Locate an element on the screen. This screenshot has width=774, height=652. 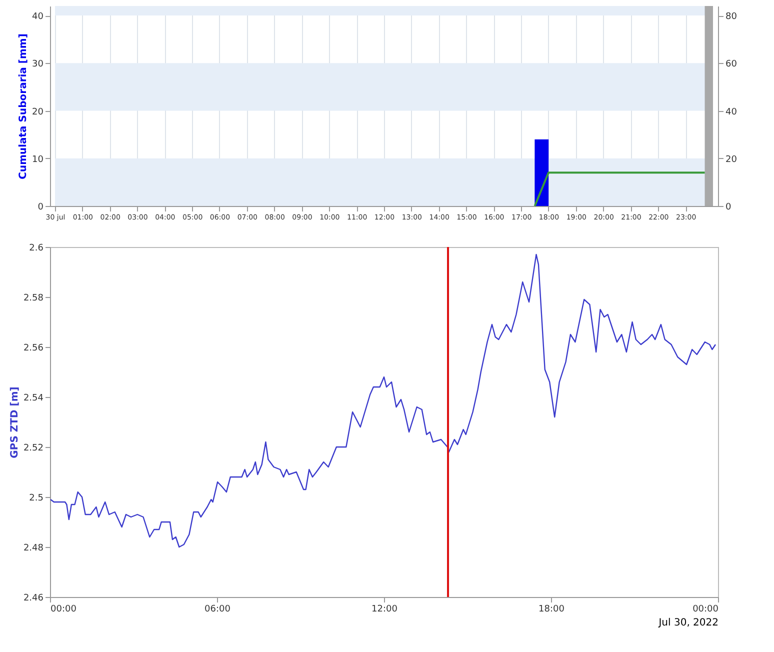
x-tick-label: 06:00 is located at coordinates (217, 609).